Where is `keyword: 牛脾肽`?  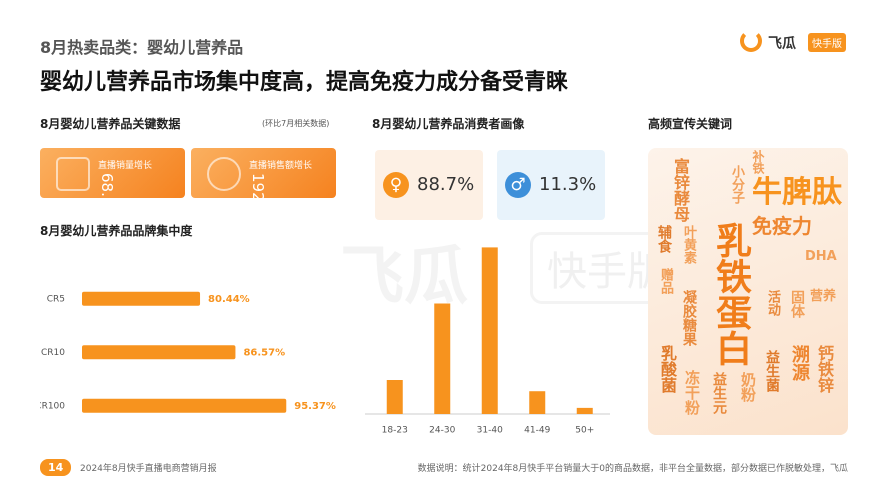
keyword: 牛脾肽 is located at coordinates (797, 192).